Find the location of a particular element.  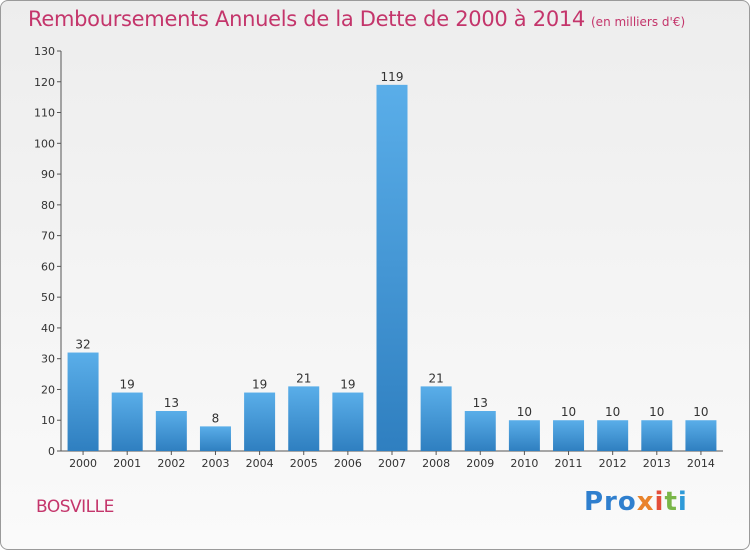

y-tick-label: 120 is located at coordinates (44, 82).